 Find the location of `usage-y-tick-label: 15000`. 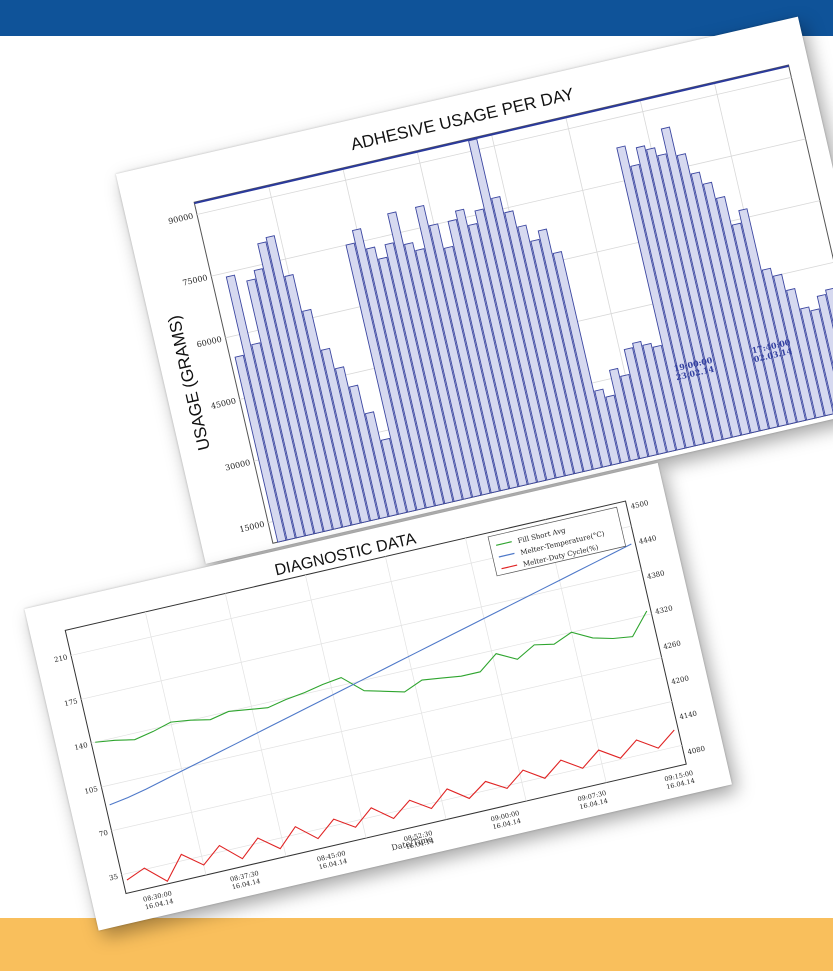

usage-y-tick-label: 15000 is located at coordinates (252, 527).